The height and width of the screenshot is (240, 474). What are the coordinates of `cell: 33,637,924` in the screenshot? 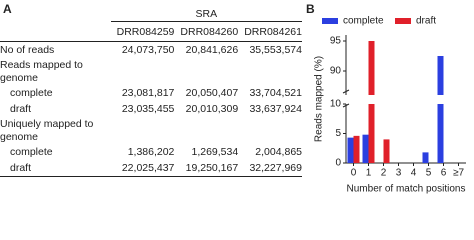 It's located at (275, 108).